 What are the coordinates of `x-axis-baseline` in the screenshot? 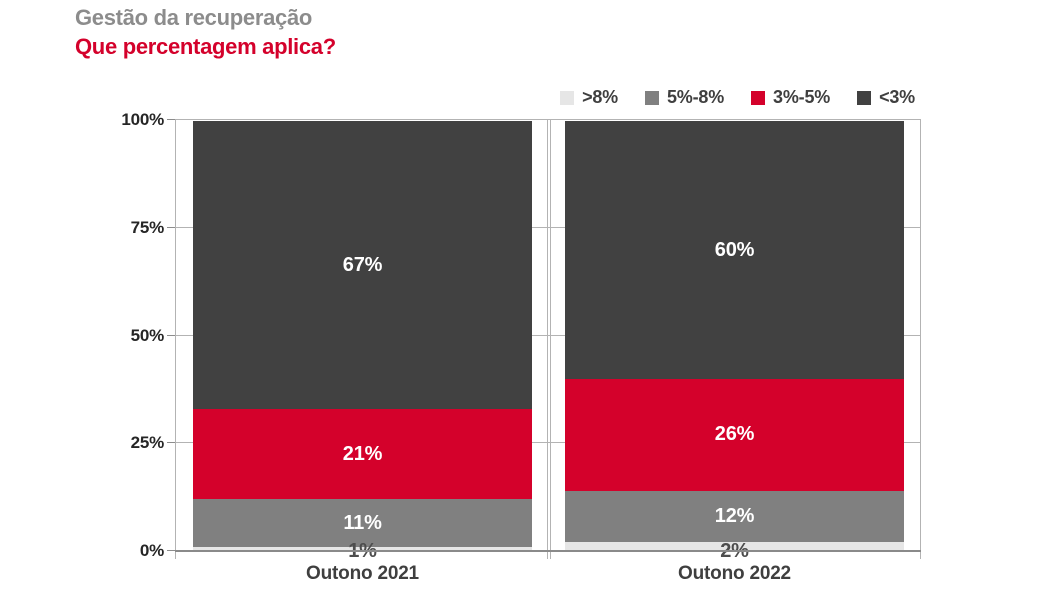 It's located at (548, 551).